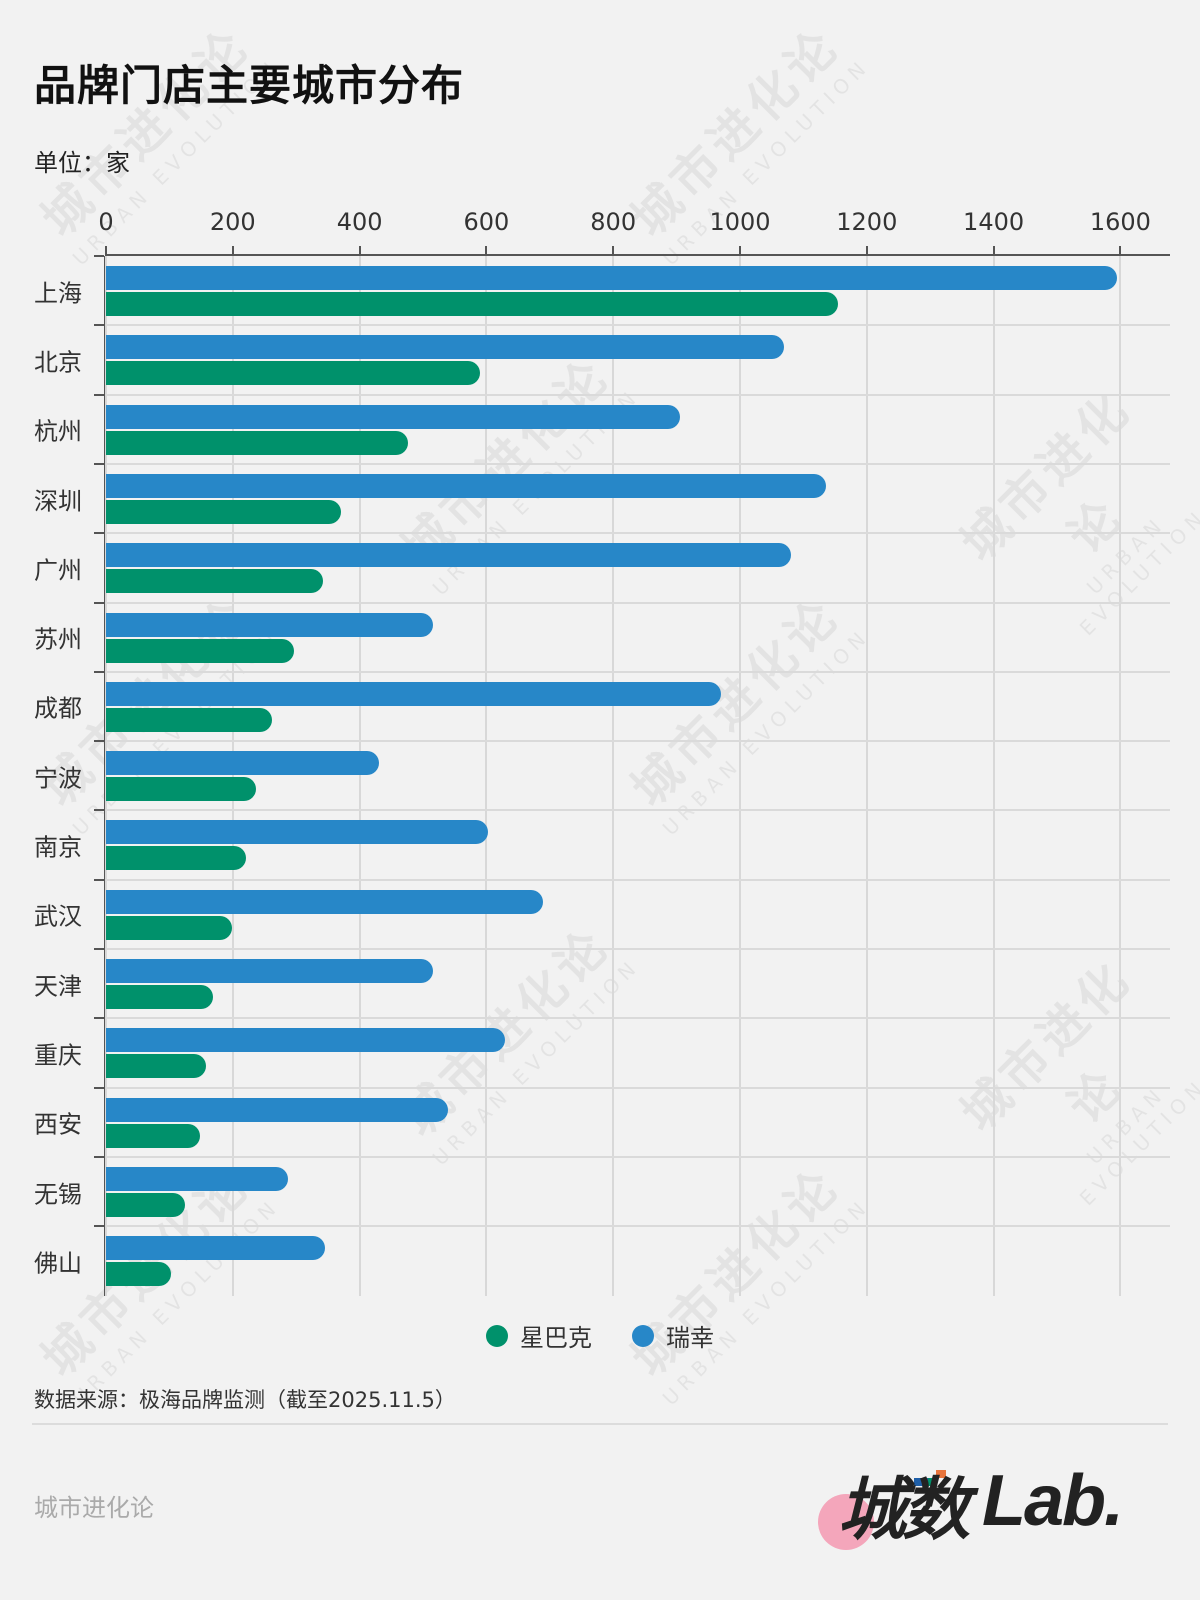 This screenshot has width=1200, height=1600. I want to click on x-tick-label: 400, so click(359, 222).